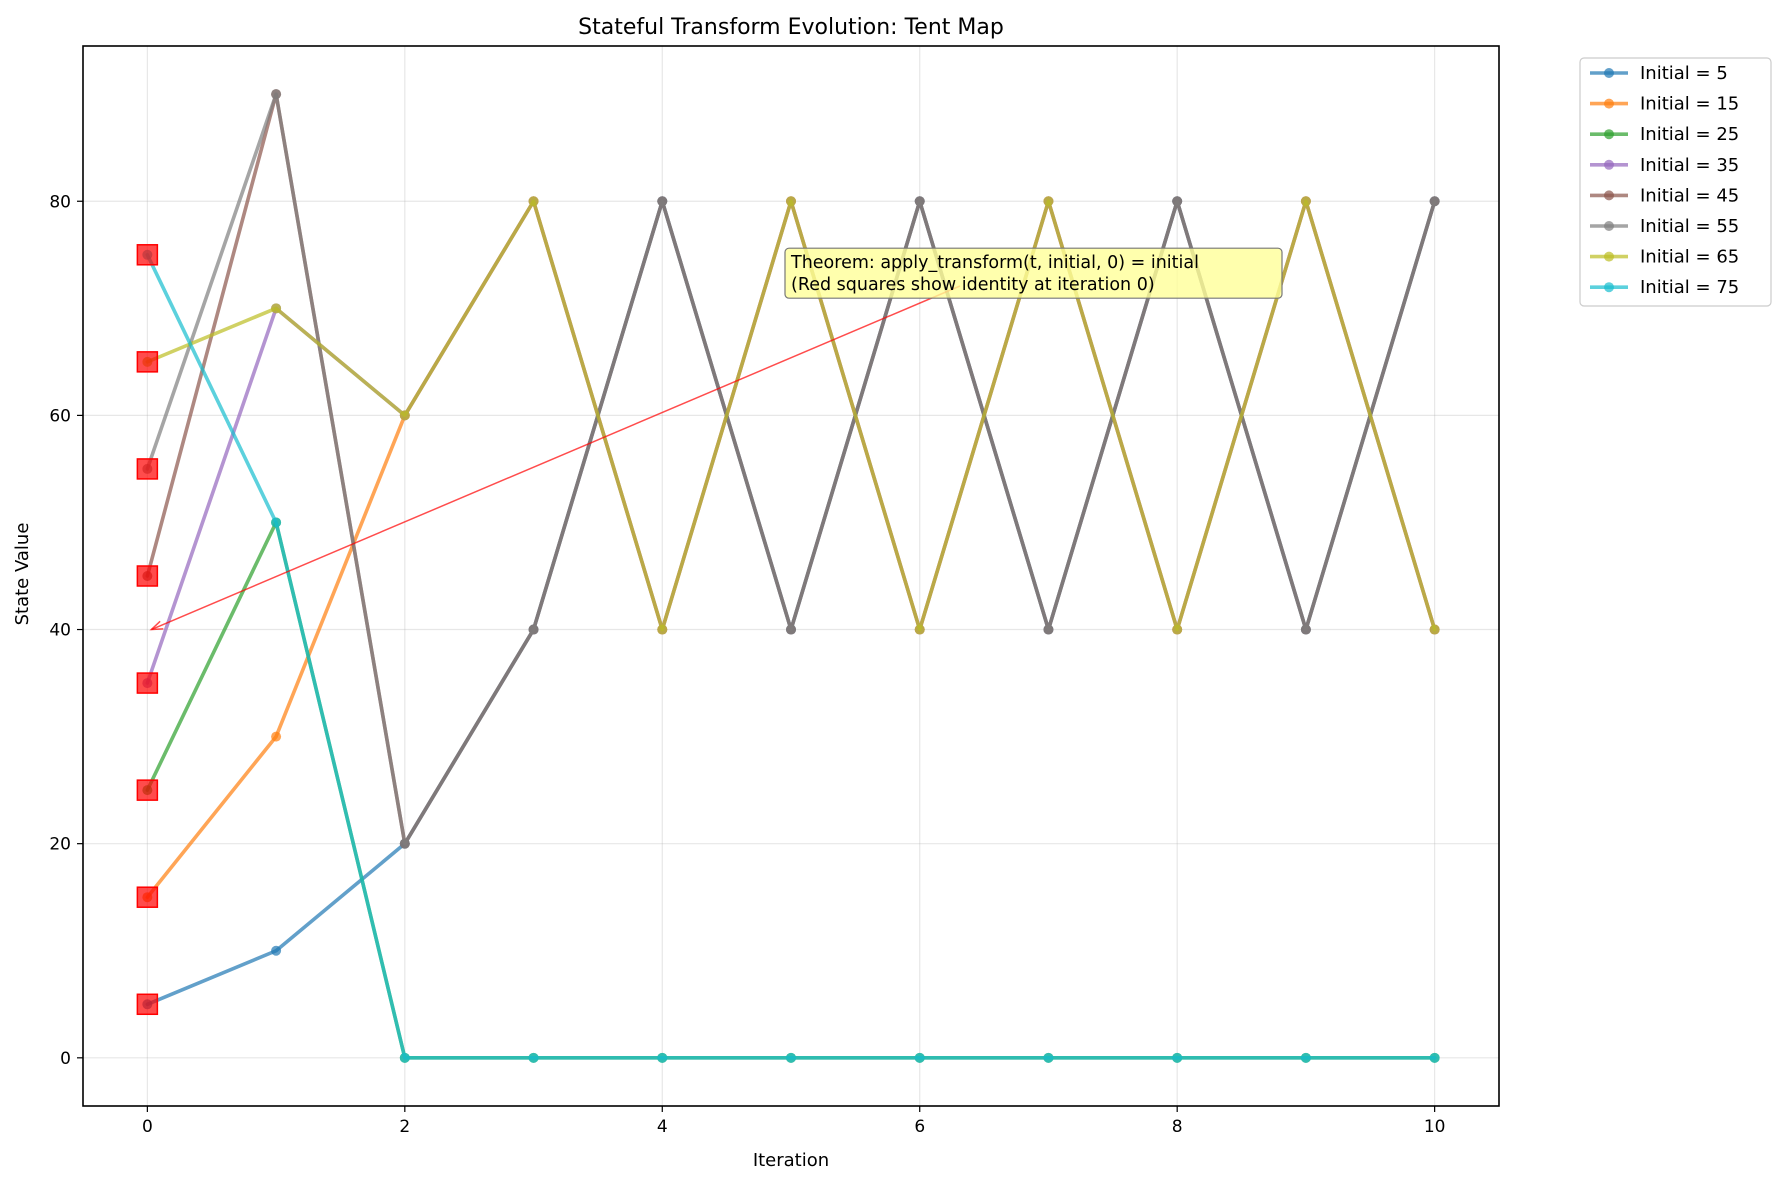 The width and height of the screenshot is (1784, 1184). I want to click on legend-label: Initial = 35, so click(1689, 165).